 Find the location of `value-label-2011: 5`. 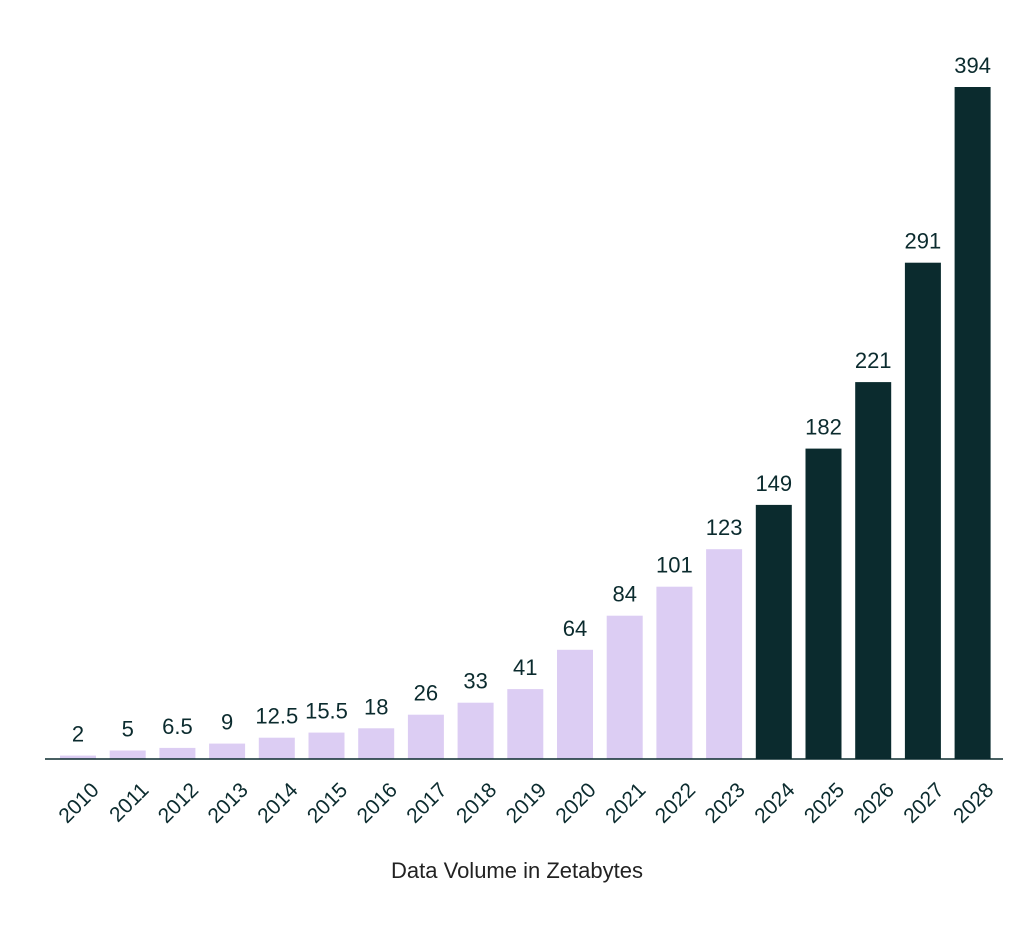

value-label-2011: 5 is located at coordinates (128, 729).